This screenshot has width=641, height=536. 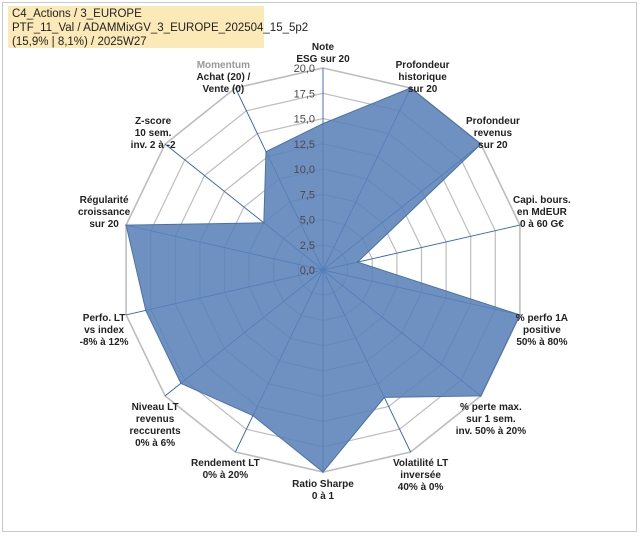 What do you see at coordinates (423, 89) in the screenshot?
I see `axis-label-1-line-2: sur 20` at bounding box center [423, 89].